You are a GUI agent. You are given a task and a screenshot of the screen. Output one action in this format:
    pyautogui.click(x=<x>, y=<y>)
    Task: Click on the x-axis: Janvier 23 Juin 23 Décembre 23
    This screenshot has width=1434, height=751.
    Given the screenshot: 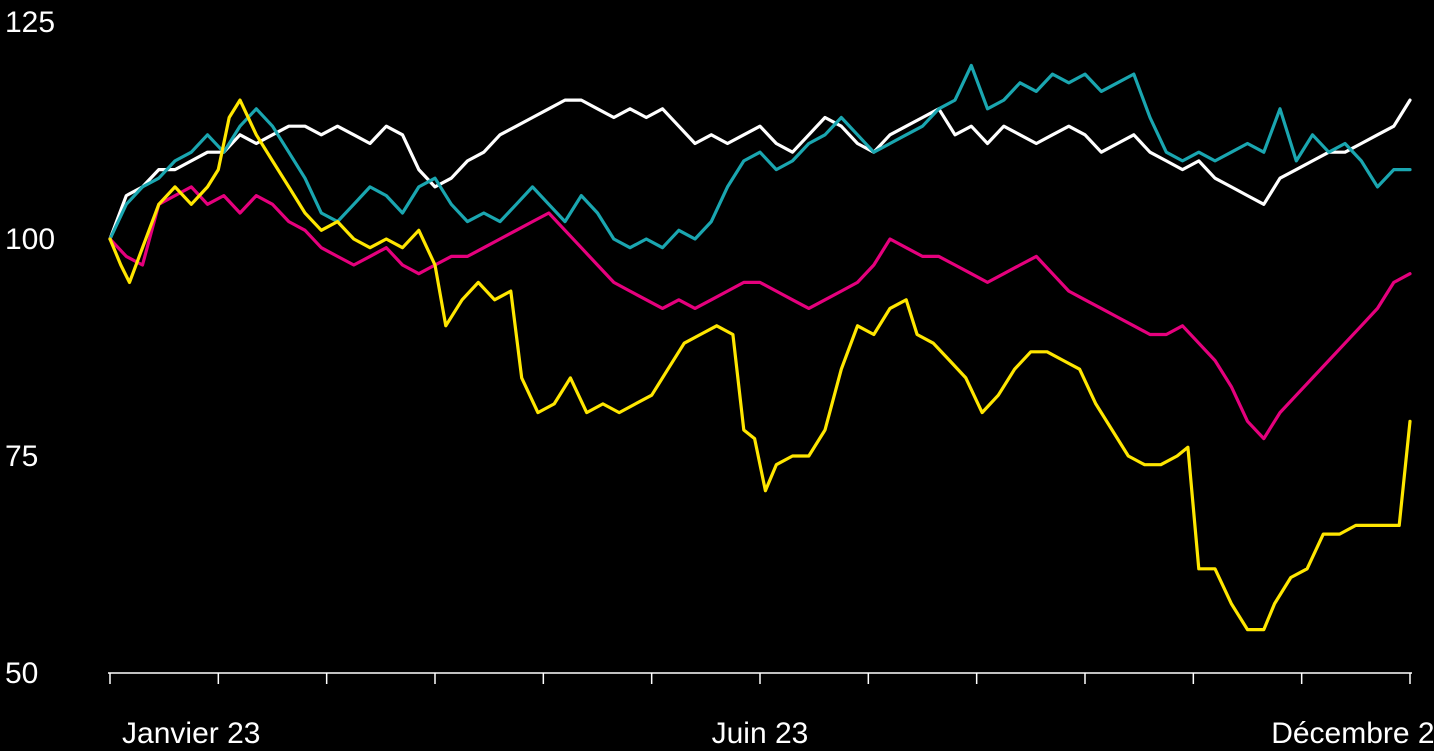 What is the action you would take?
    pyautogui.click(x=771, y=711)
    